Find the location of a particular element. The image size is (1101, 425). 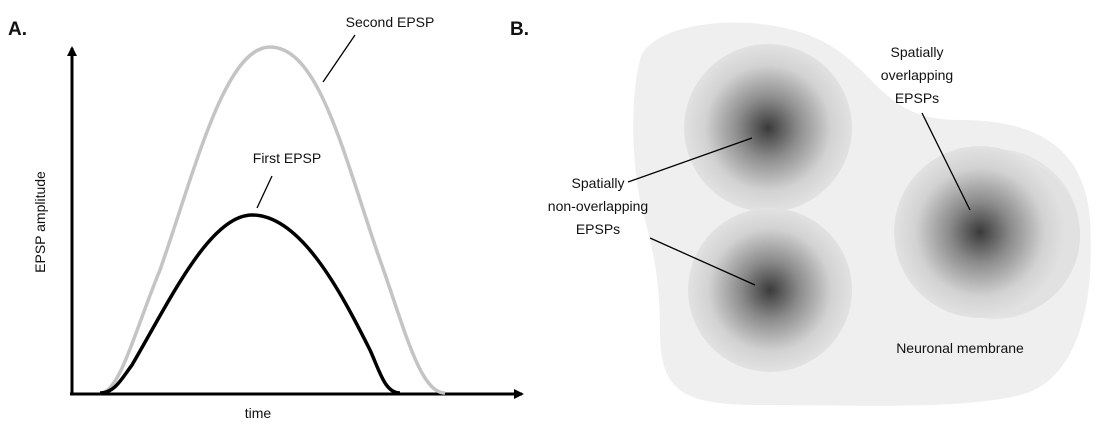

annotation-line: non-overlapping is located at coordinates (598, 206).